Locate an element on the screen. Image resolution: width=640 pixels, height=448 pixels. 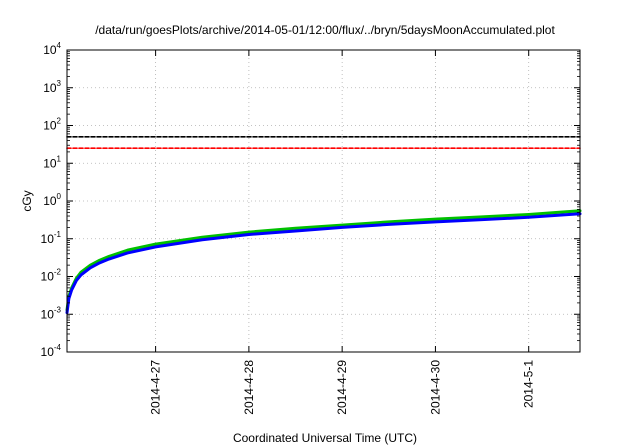
x-tick-label: 2014-4-28 is located at coordinates (249, 387).